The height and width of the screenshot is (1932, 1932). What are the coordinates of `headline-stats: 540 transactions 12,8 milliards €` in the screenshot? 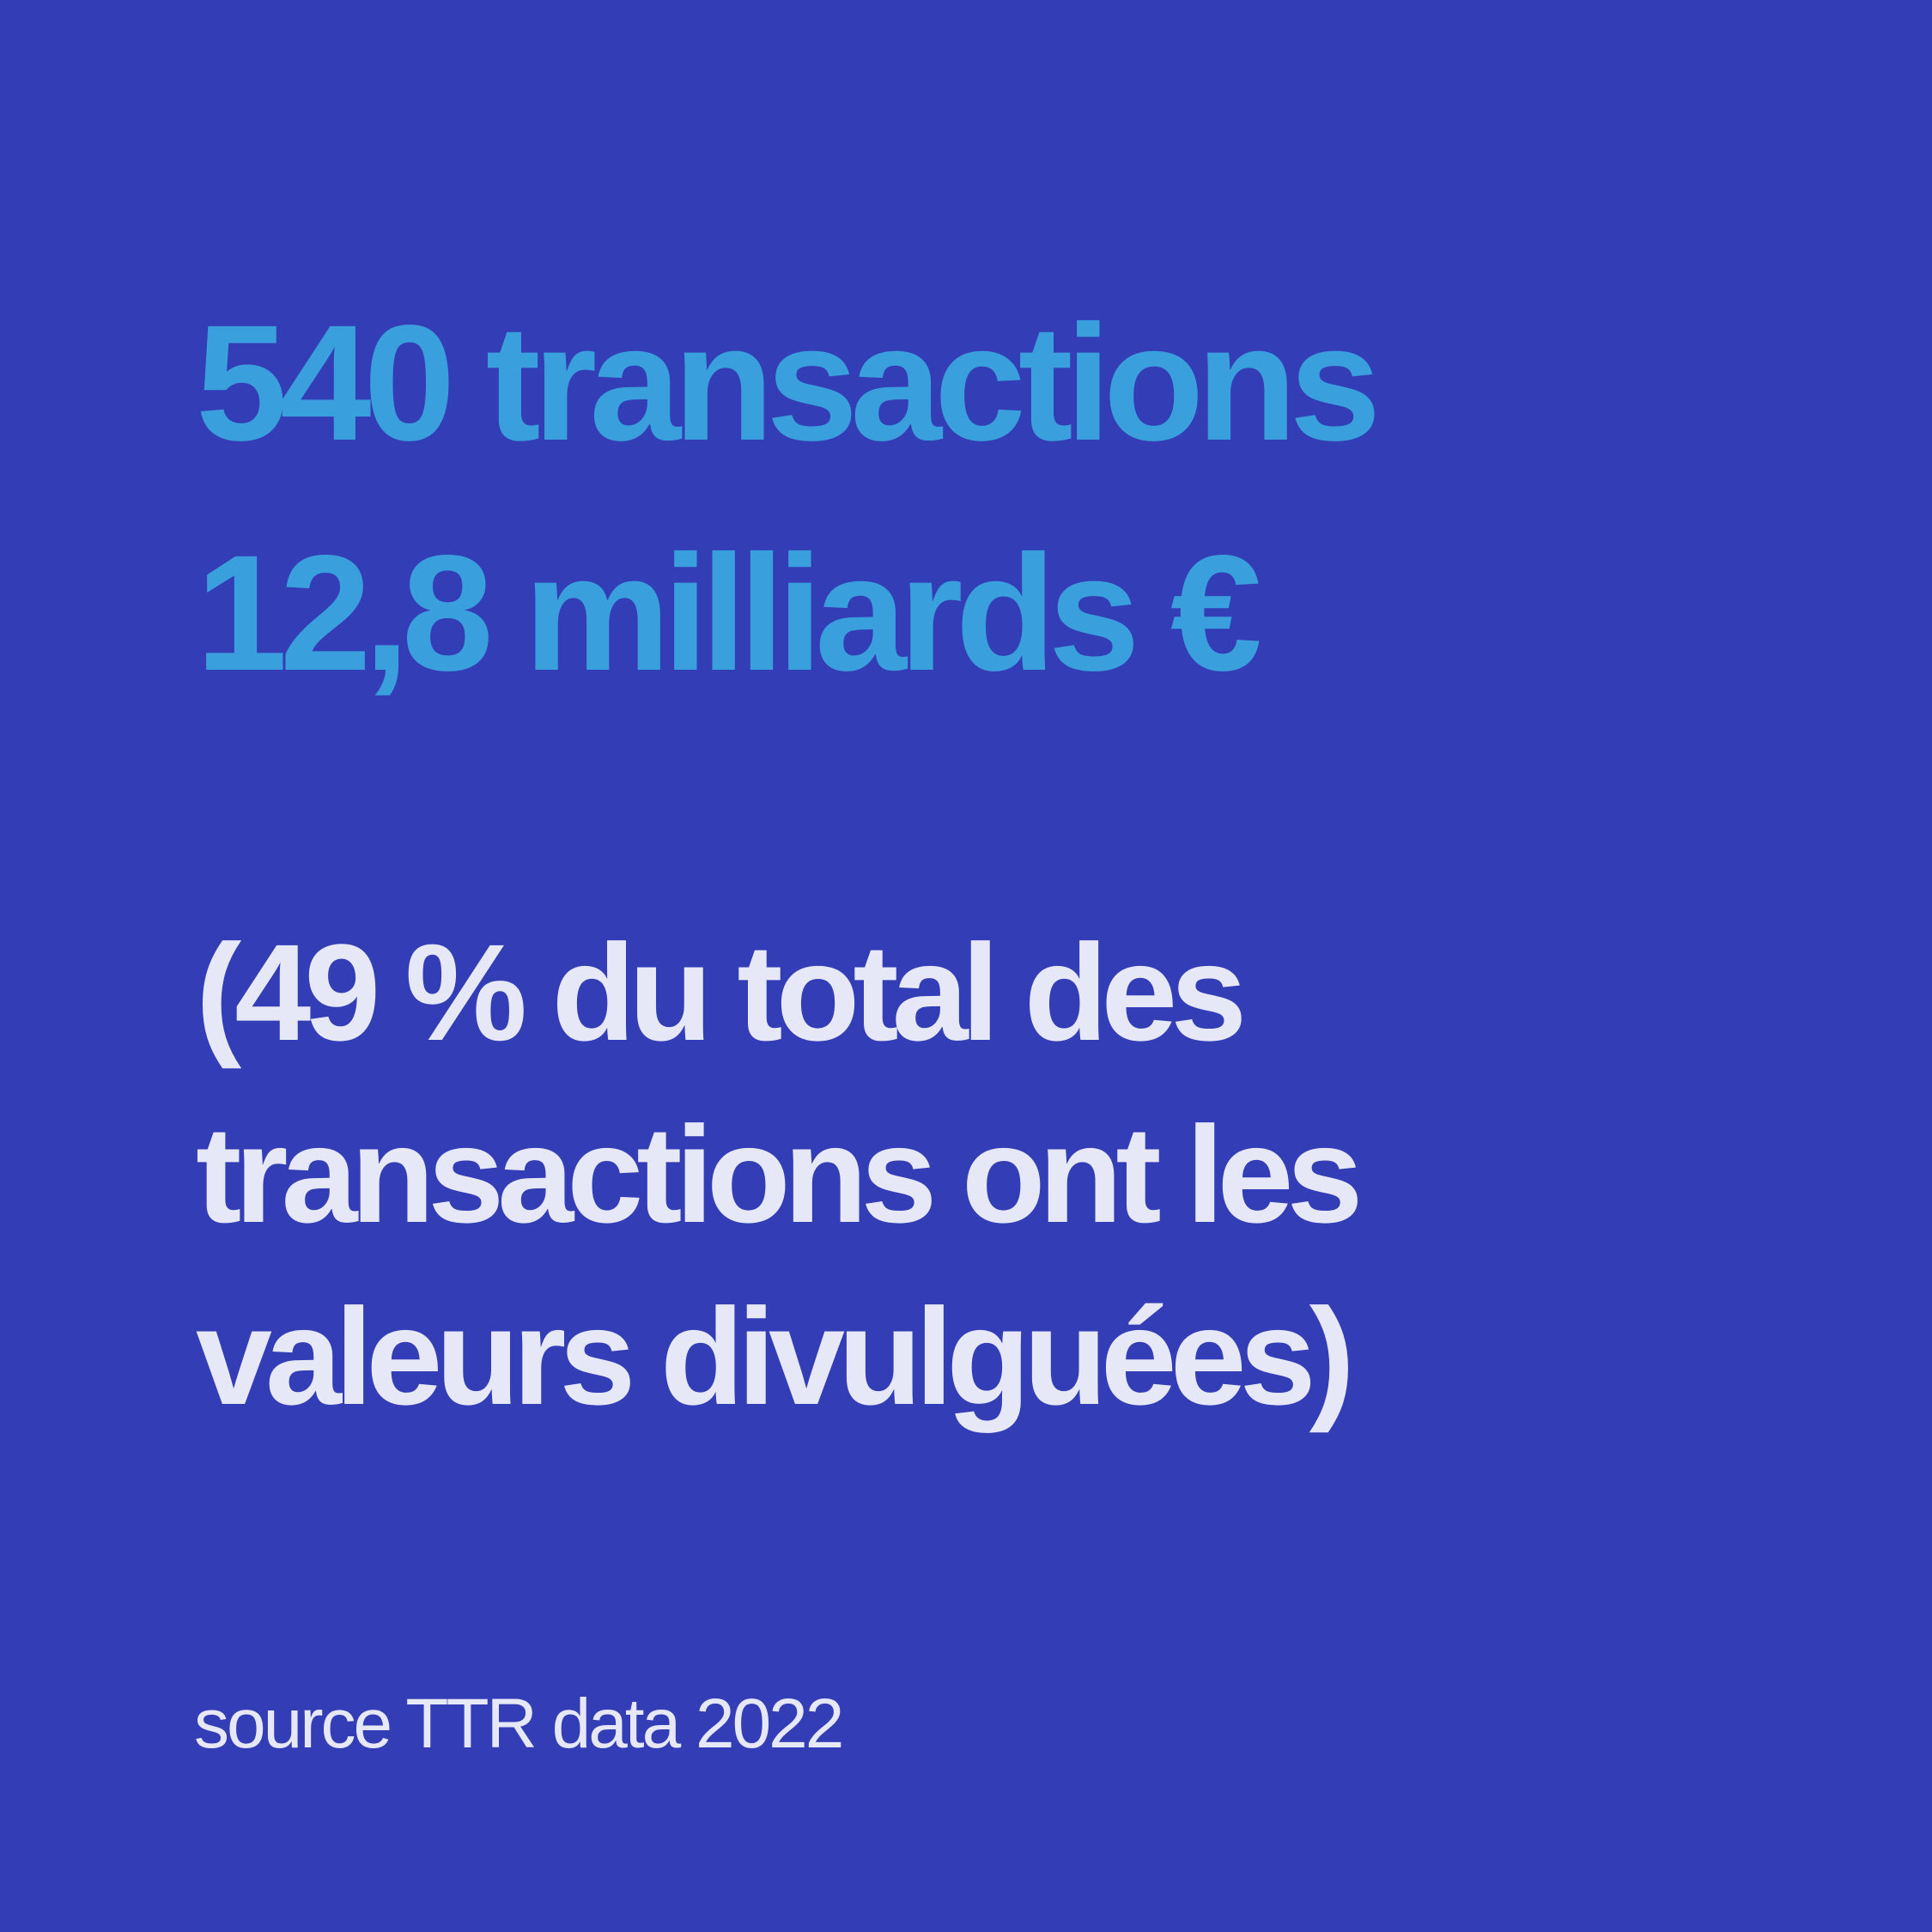 It's located at (788, 498).